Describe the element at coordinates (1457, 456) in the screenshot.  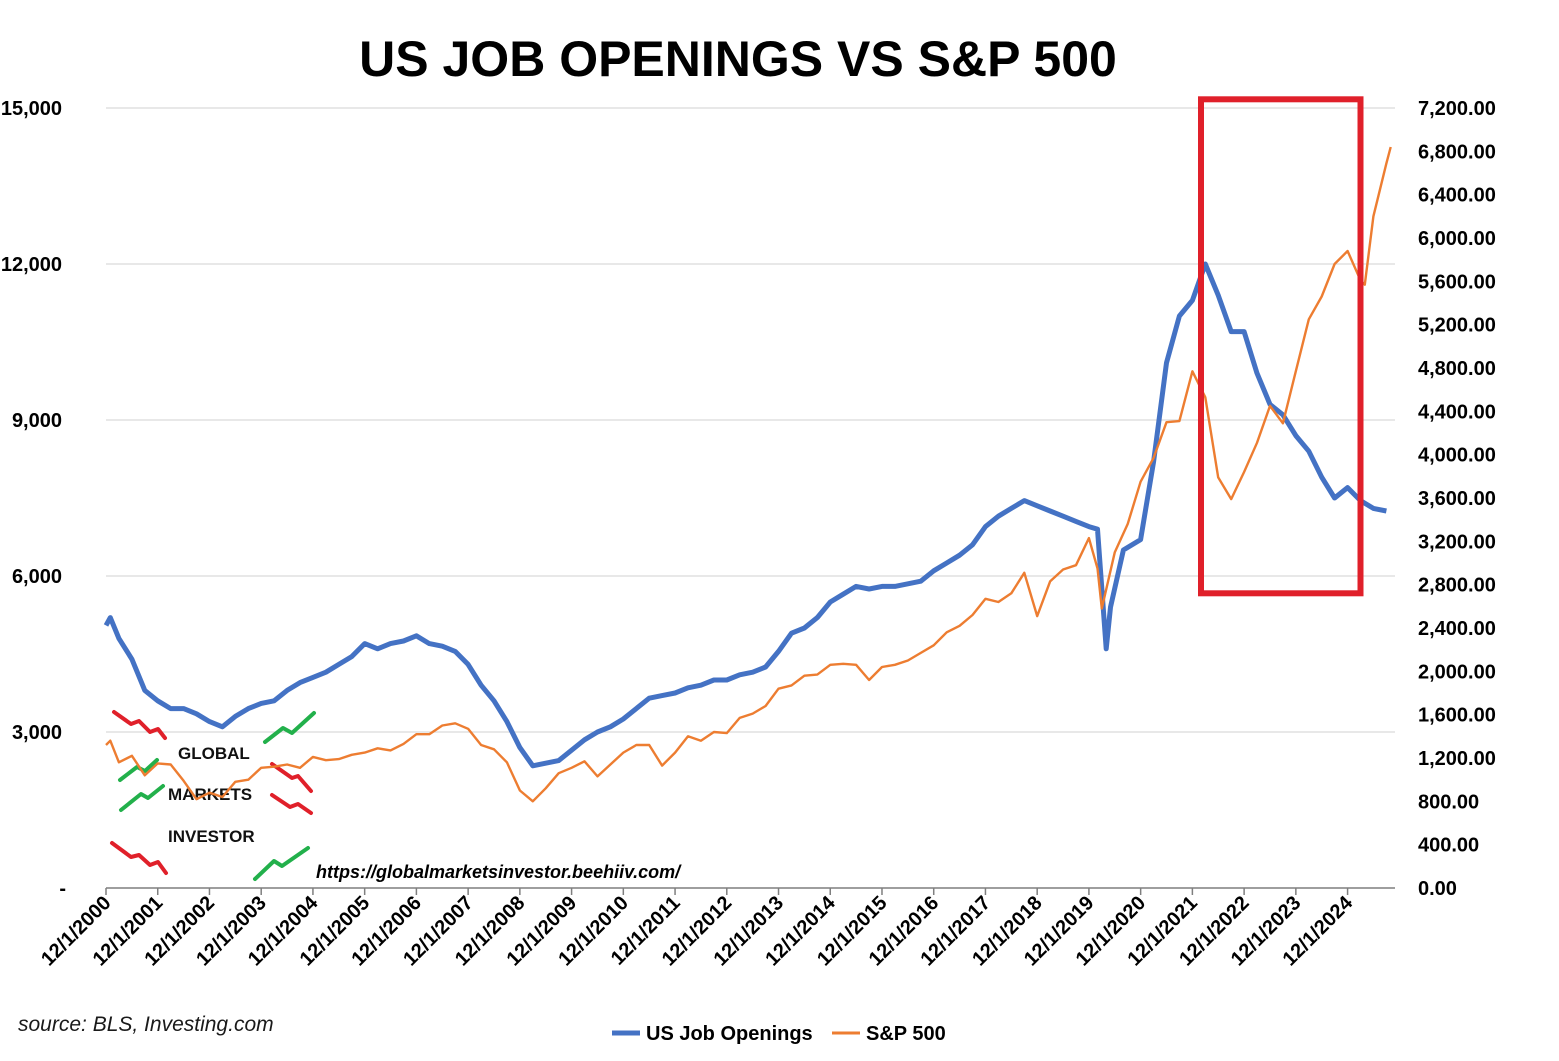
I see `right-tick-label: 4,000.00` at that location.